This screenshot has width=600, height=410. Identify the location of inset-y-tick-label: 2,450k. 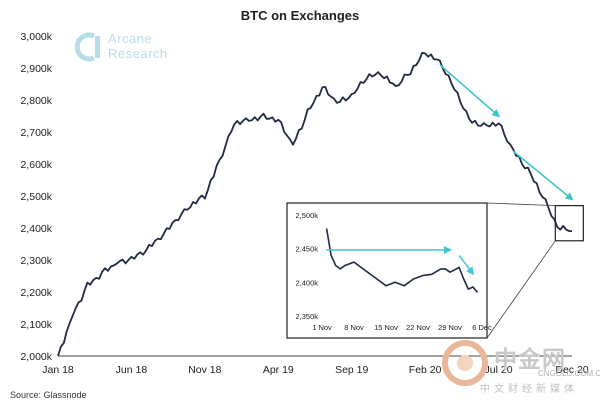
(306, 249).